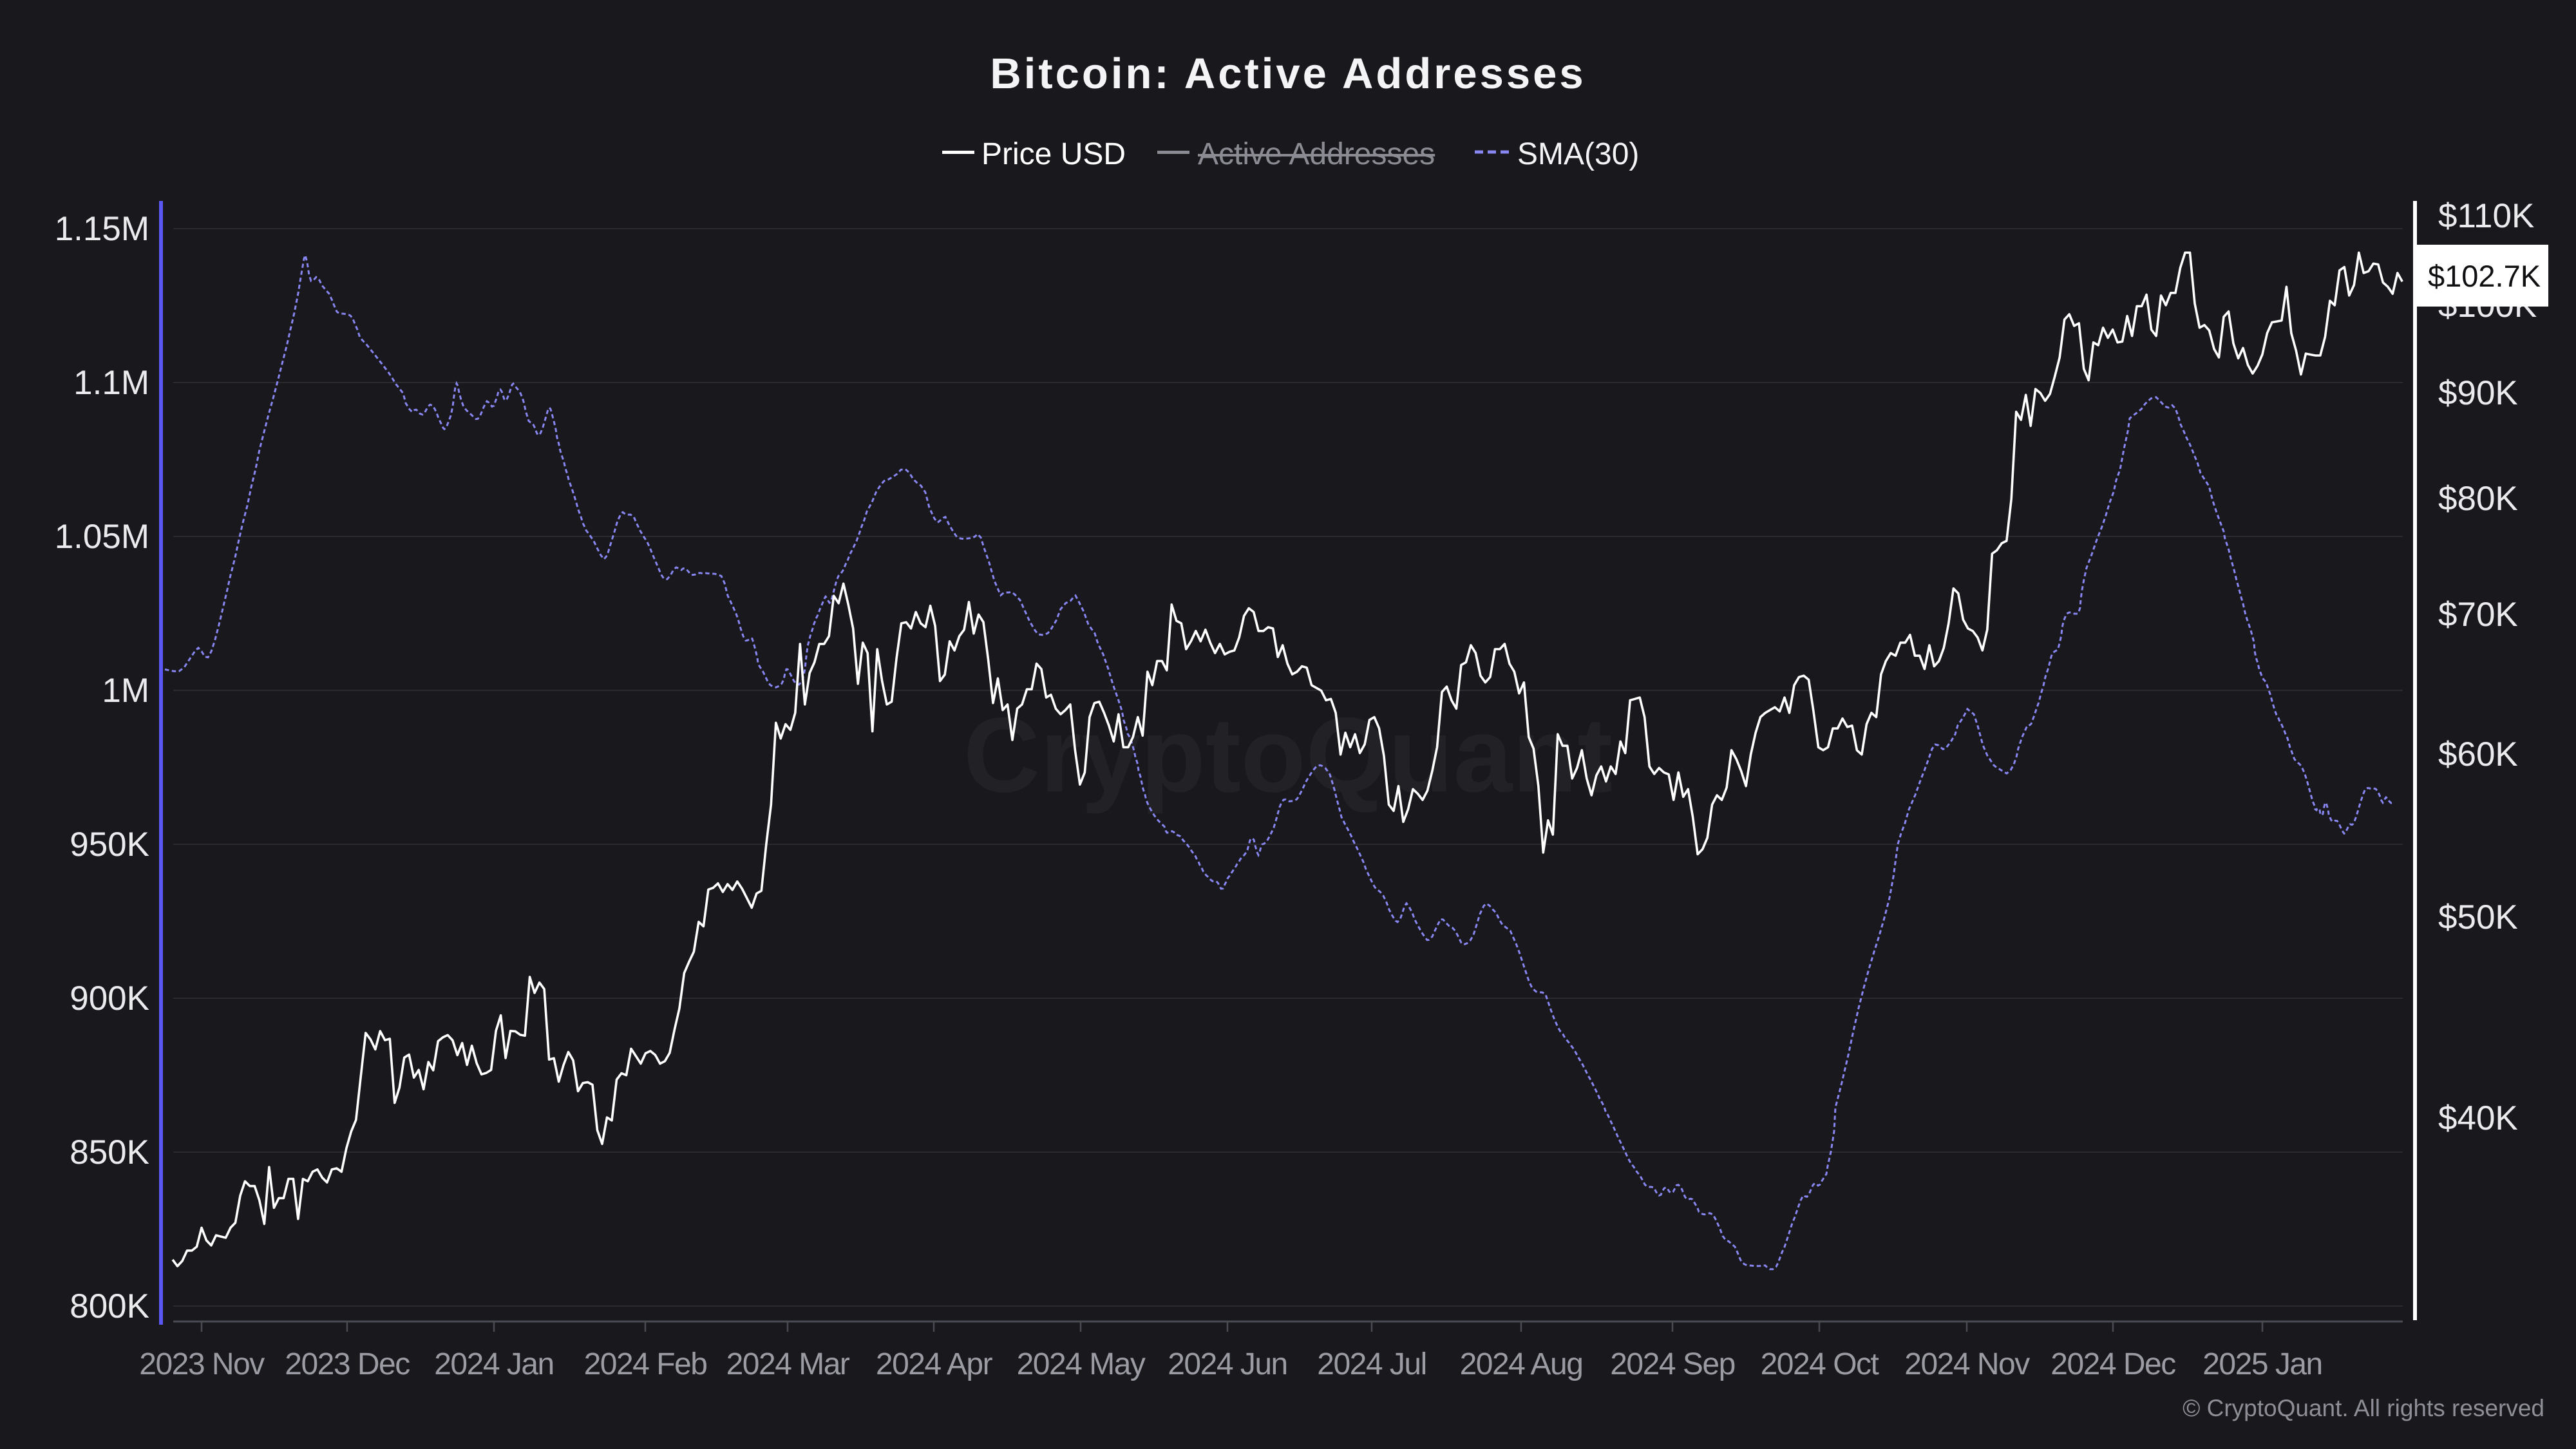 The height and width of the screenshot is (1449, 2576). What do you see at coordinates (2478, 393) in the screenshot?
I see `svg-text: $90K` at bounding box center [2478, 393].